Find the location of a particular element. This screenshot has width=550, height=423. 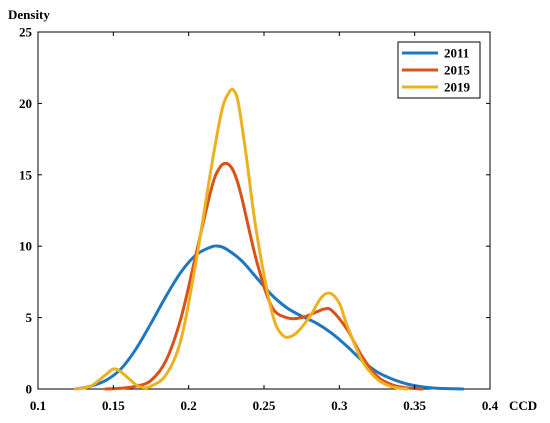

x-tick-label: 0.15 is located at coordinates (113, 405).